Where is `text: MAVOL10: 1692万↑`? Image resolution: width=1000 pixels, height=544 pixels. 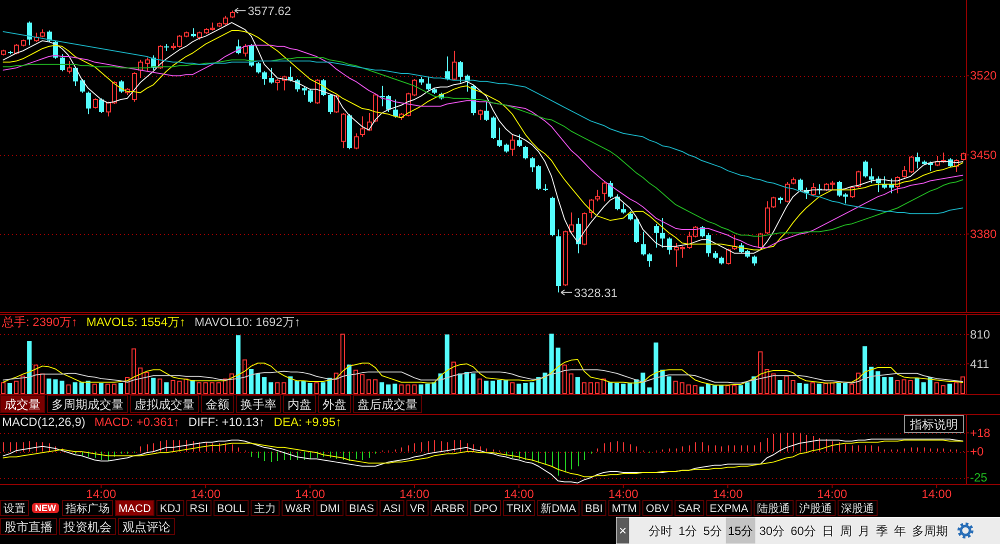
text: MAVOL10: 1692万↑ is located at coordinates (247, 322).